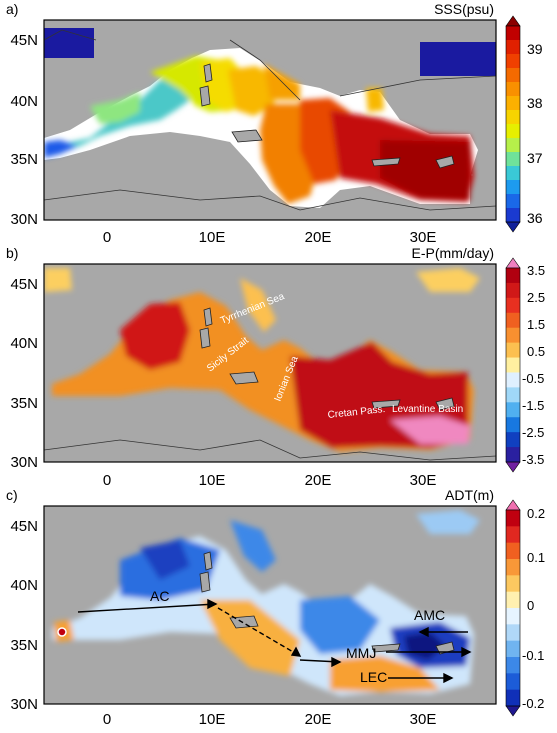 This screenshot has height=733, width=557. What do you see at coordinates (270, 719) in the screenshot?
I see `x-ticks-c: 0 10E 20E 30E` at bounding box center [270, 719].